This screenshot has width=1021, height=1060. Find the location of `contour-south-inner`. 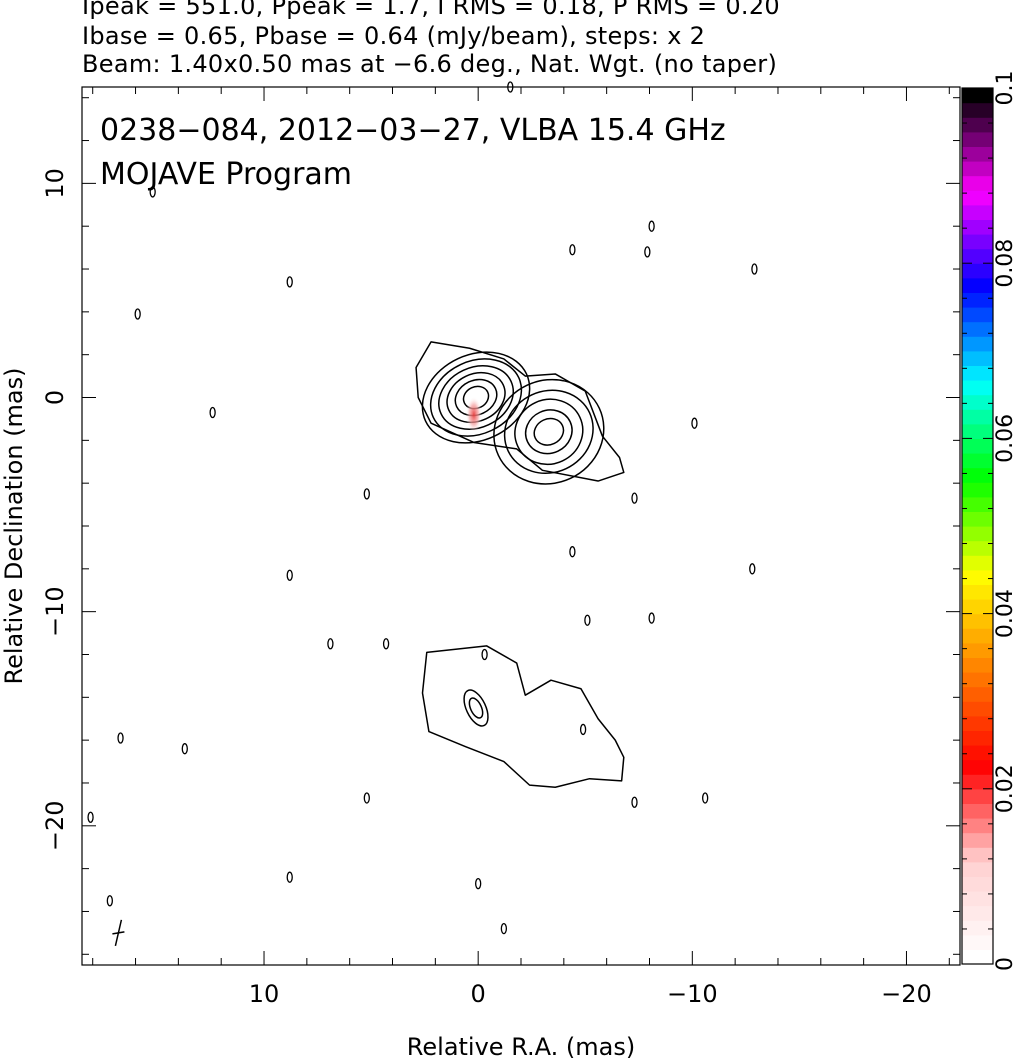

contour-south-inner is located at coordinates (476, 708).